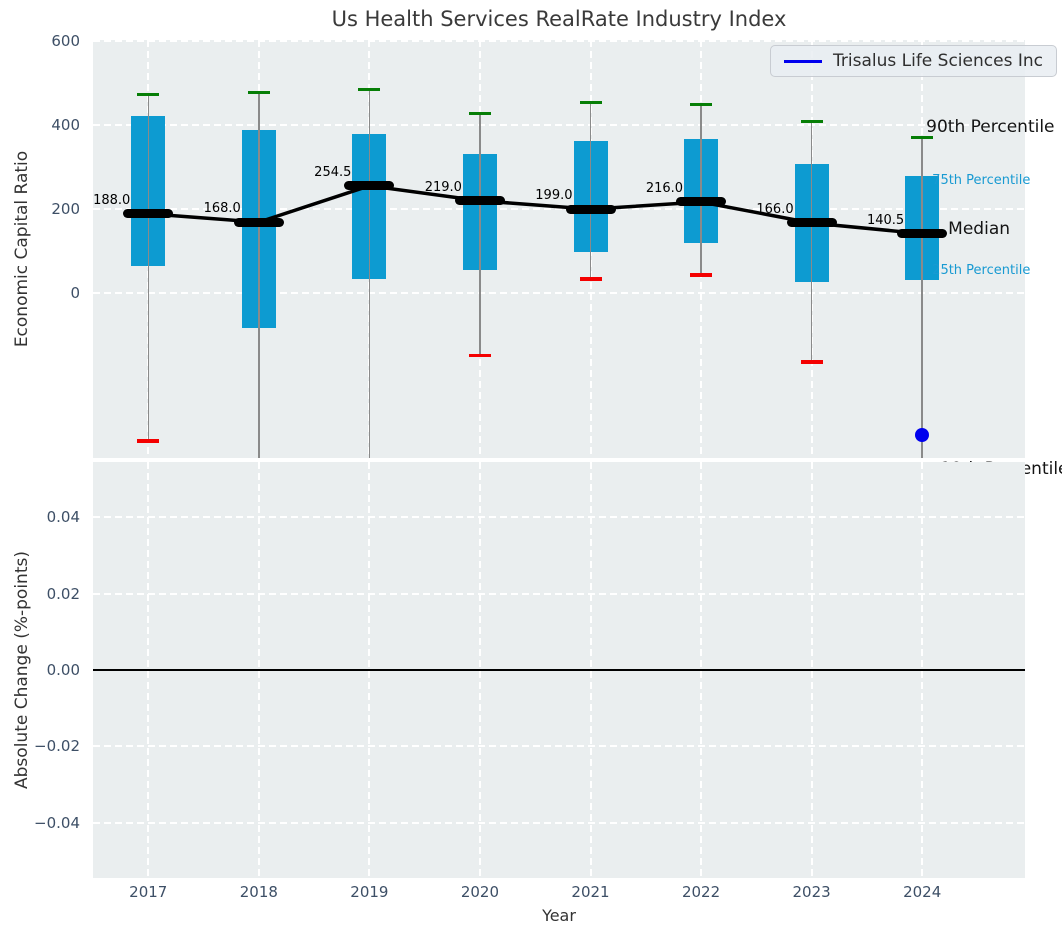  Describe the element at coordinates (811, 892) in the screenshot. I see `xtick-2023: 2023` at that location.